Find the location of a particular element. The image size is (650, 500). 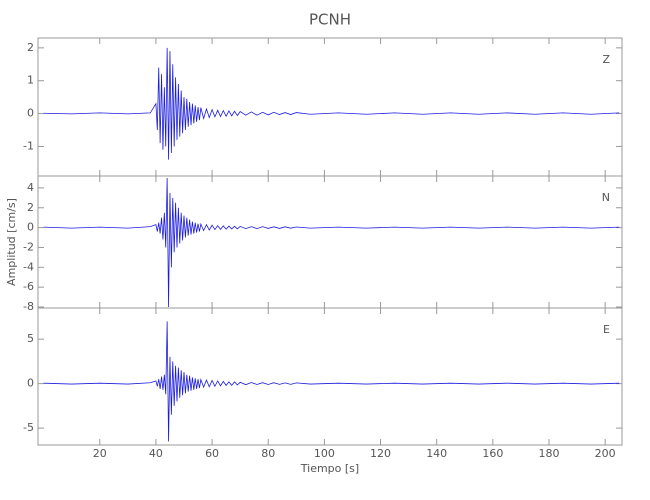

component-label: N is located at coordinates (606, 197).